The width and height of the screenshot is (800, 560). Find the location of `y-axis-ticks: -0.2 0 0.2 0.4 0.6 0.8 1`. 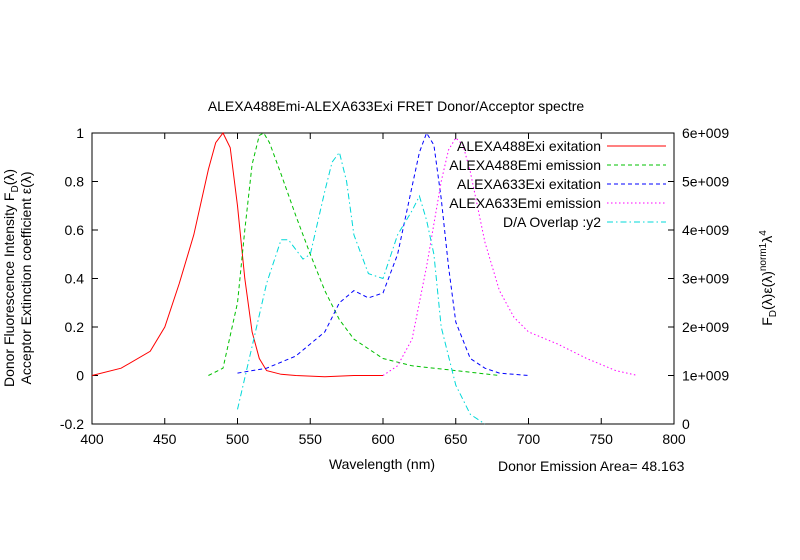

y-axis-ticks: -0.2 0 0.2 0.4 0.6 0.8 1 is located at coordinates (79, 278).